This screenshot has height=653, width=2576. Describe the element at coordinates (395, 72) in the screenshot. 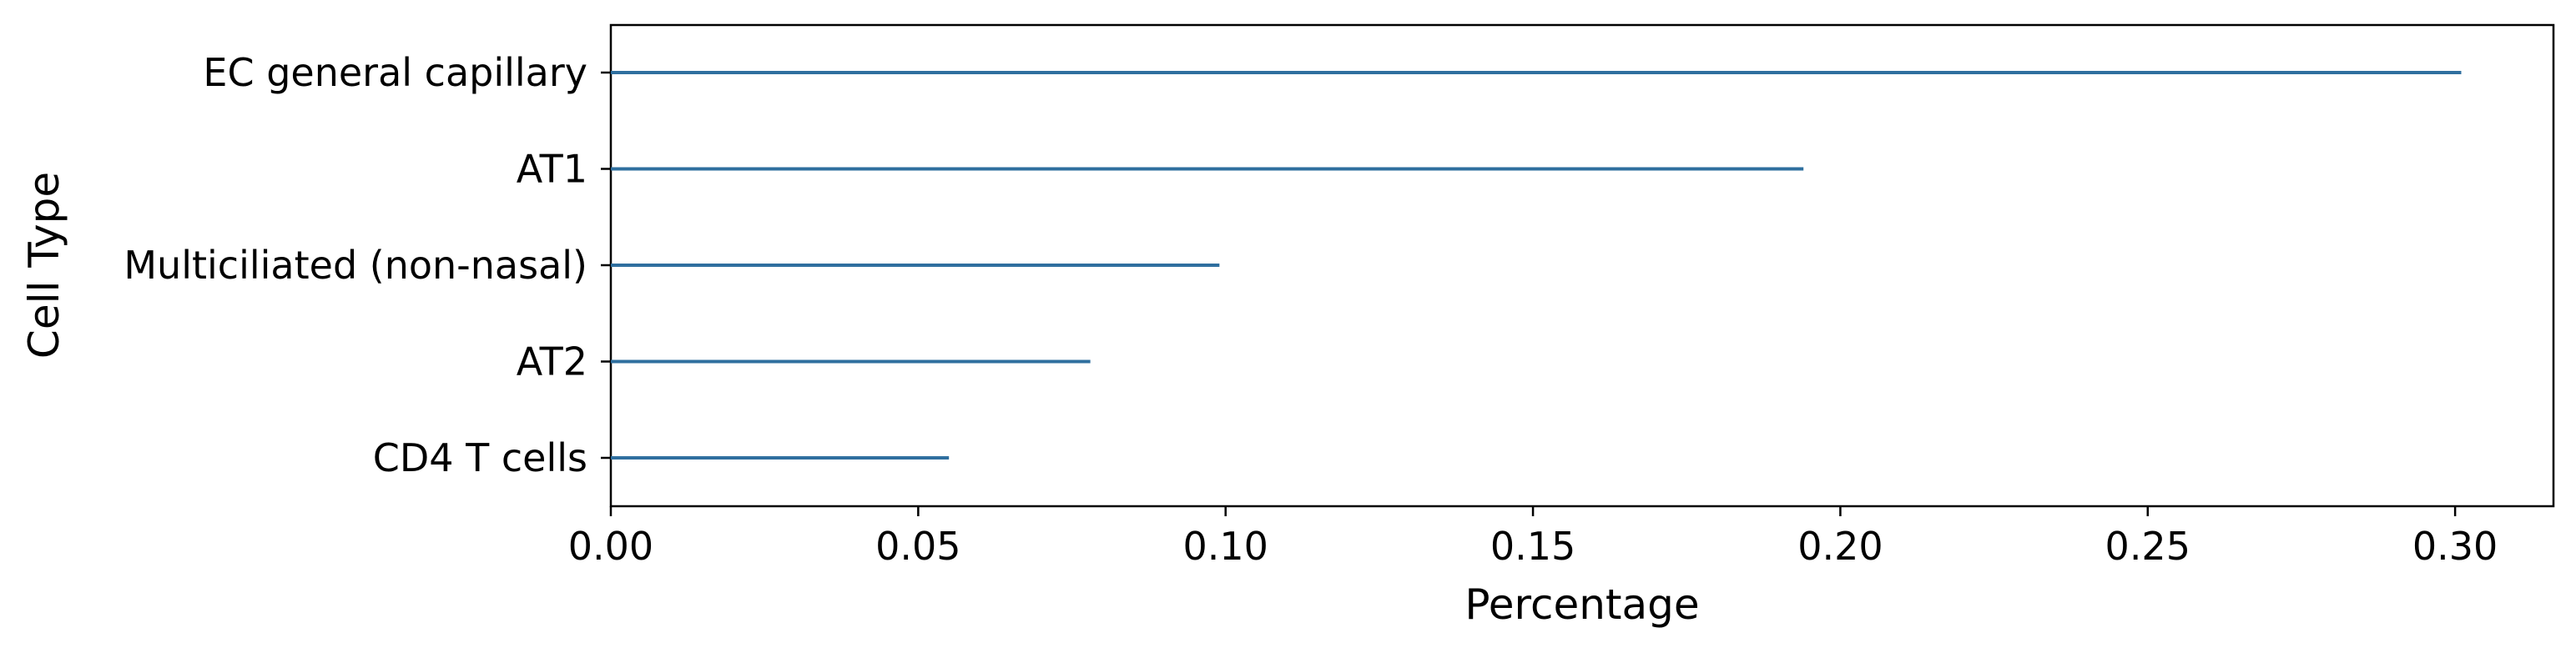

I see `y-tick-label: EC general capillary` at that location.